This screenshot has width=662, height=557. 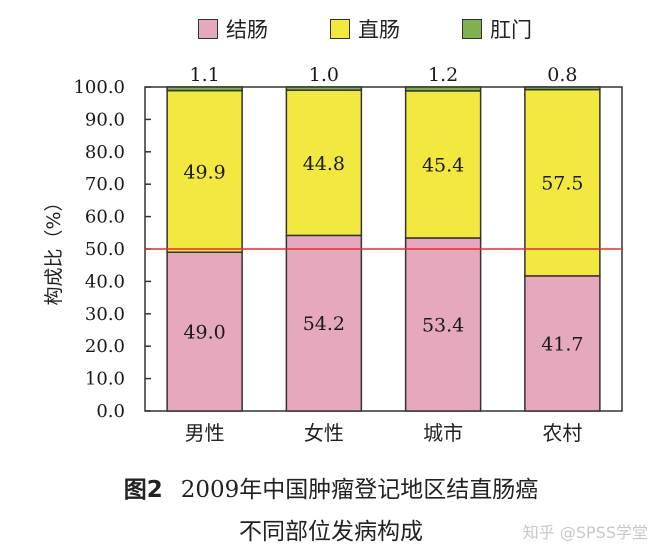 I want to click on y-tick-label: 90.0, so click(x=105, y=119).